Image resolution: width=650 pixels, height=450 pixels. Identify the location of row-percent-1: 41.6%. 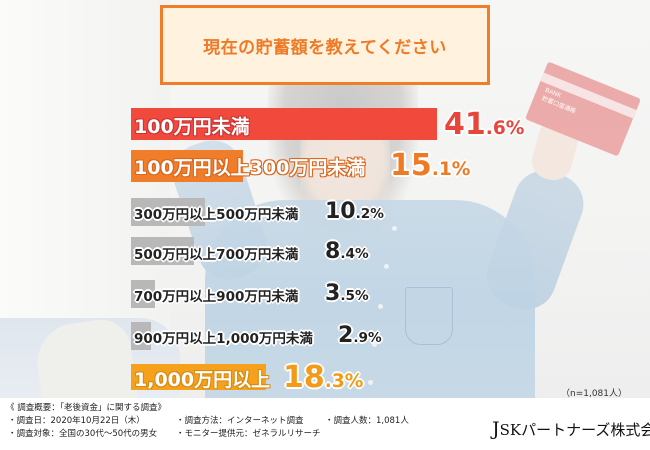
(484, 124).